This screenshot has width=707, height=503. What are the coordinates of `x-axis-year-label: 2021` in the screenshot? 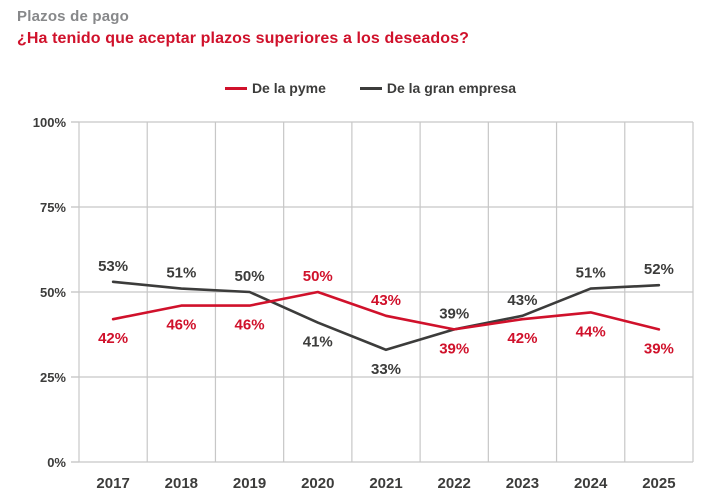 It's located at (385, 483).